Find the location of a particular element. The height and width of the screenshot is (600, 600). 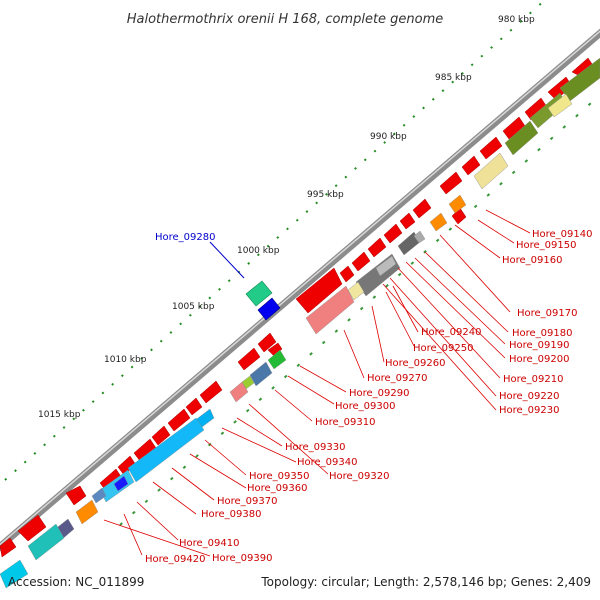

kbp-label-985: 985 kbp is located at coordinates (453, 78).